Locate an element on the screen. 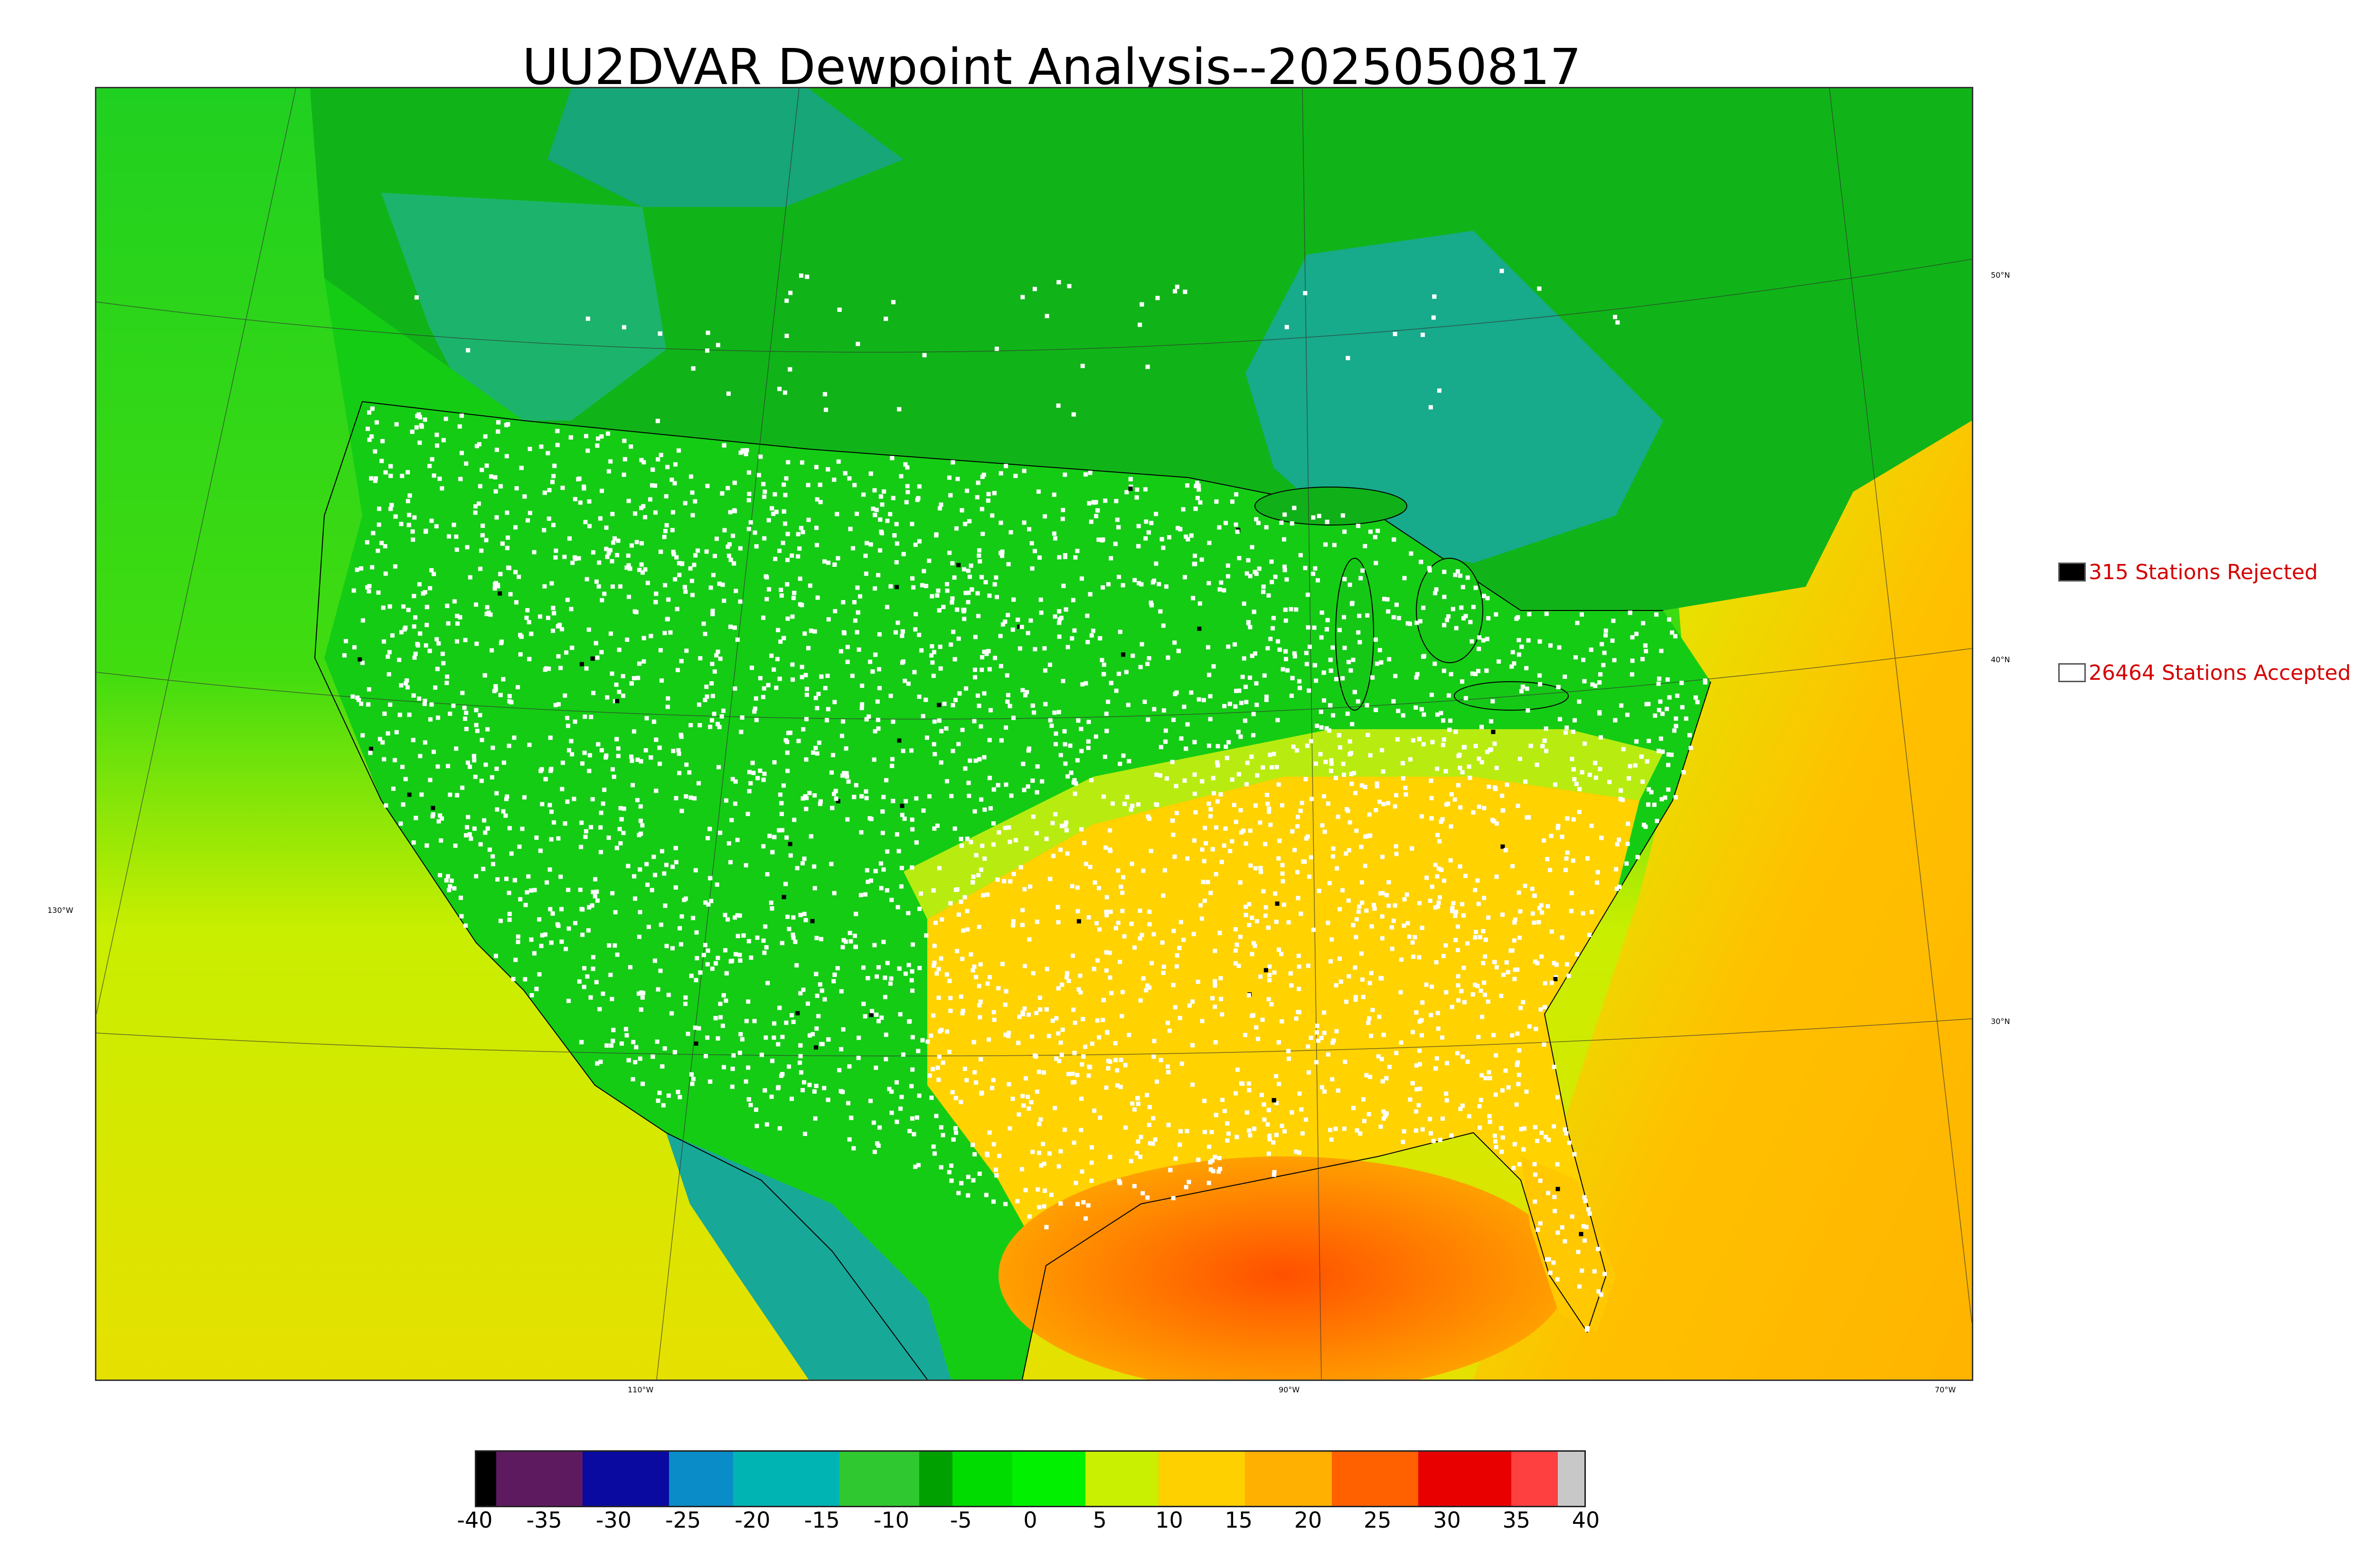 Image resolution: width=2374 pixels, height=1568 pixels. longitude-label-90w: 90°W is located at coordinates (1289, 1390).